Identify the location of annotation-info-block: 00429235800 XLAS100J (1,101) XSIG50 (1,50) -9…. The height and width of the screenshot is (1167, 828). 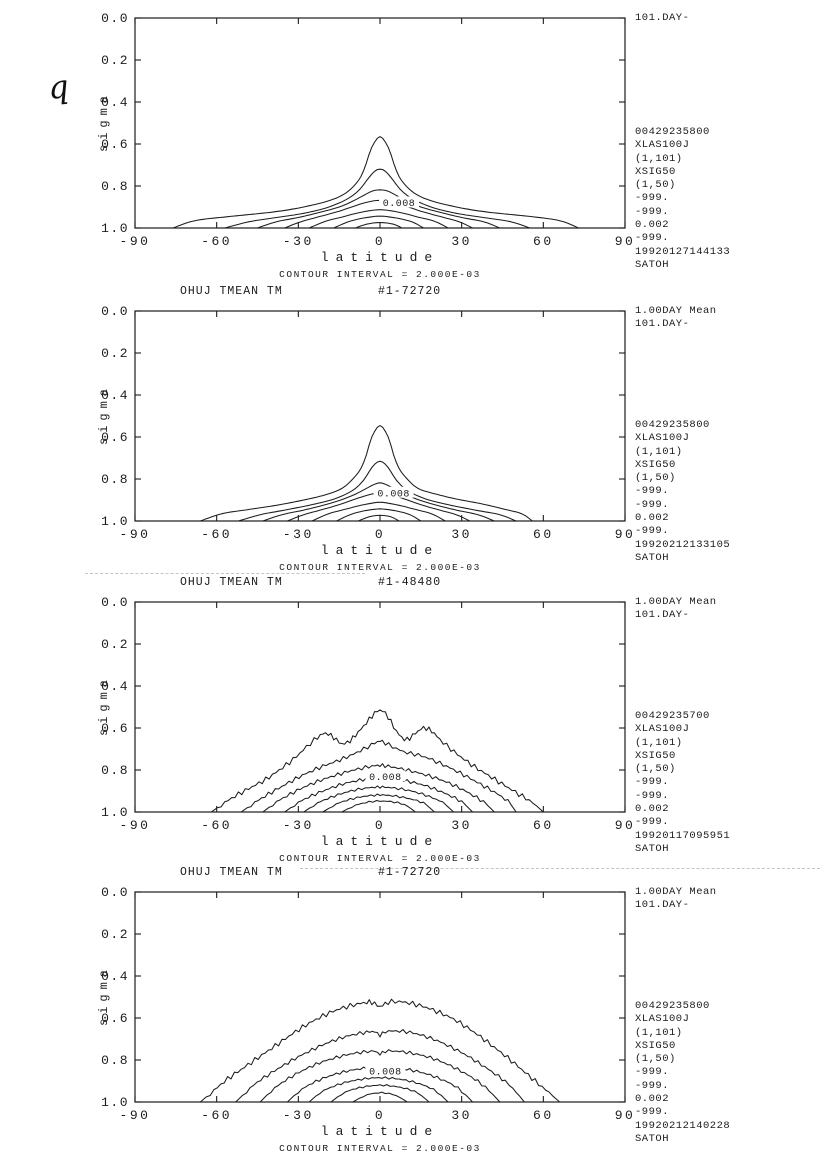
(727, 492).